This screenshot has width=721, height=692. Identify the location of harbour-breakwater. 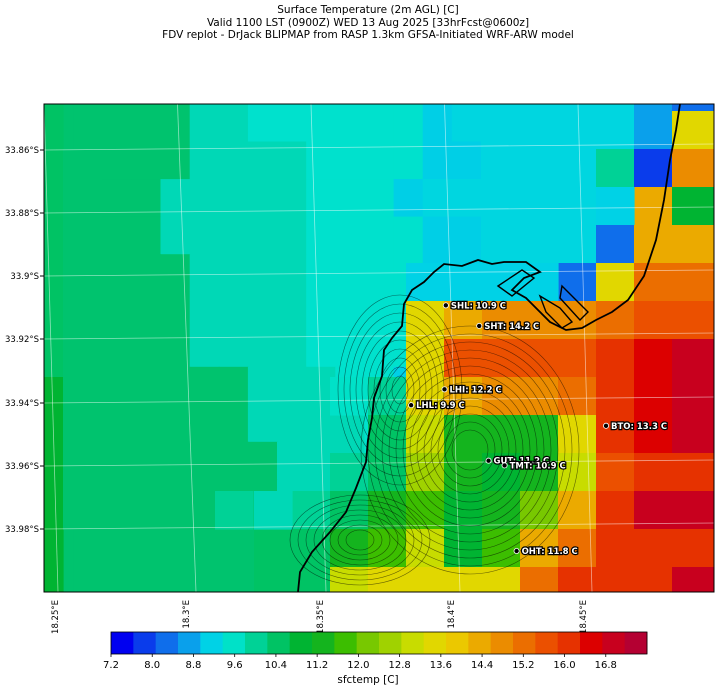
(574, 303).